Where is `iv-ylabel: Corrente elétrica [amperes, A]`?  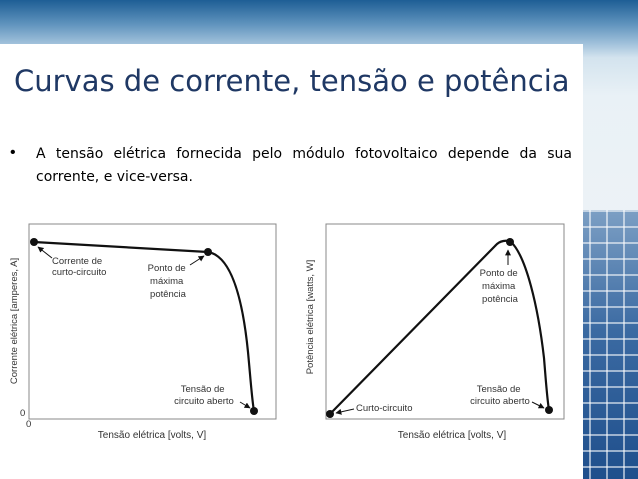
iv-ylabel: Corrente elétrica [amperes, A] is located at coordinates (14, 321).